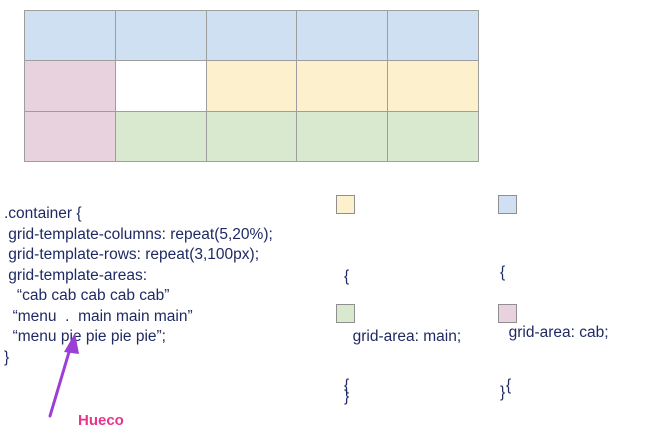  What do you see at coordinates (396, 387) in the screenshot?
I see `pie-rule: { grid-area: pie; }` at bounding box center [396, 387].